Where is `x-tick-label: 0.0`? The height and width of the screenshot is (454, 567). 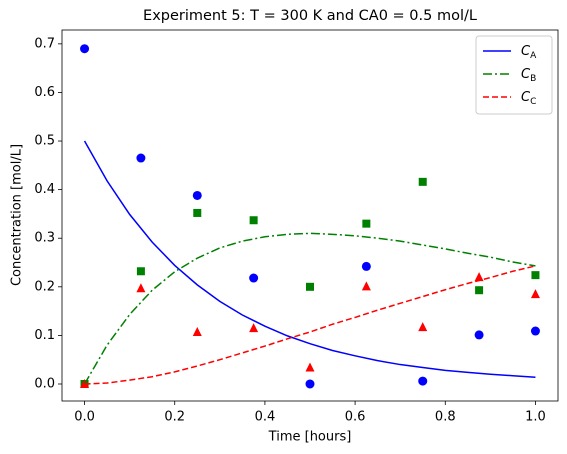 x-tick-label: 0.0 is located at coordinates (84, 417).